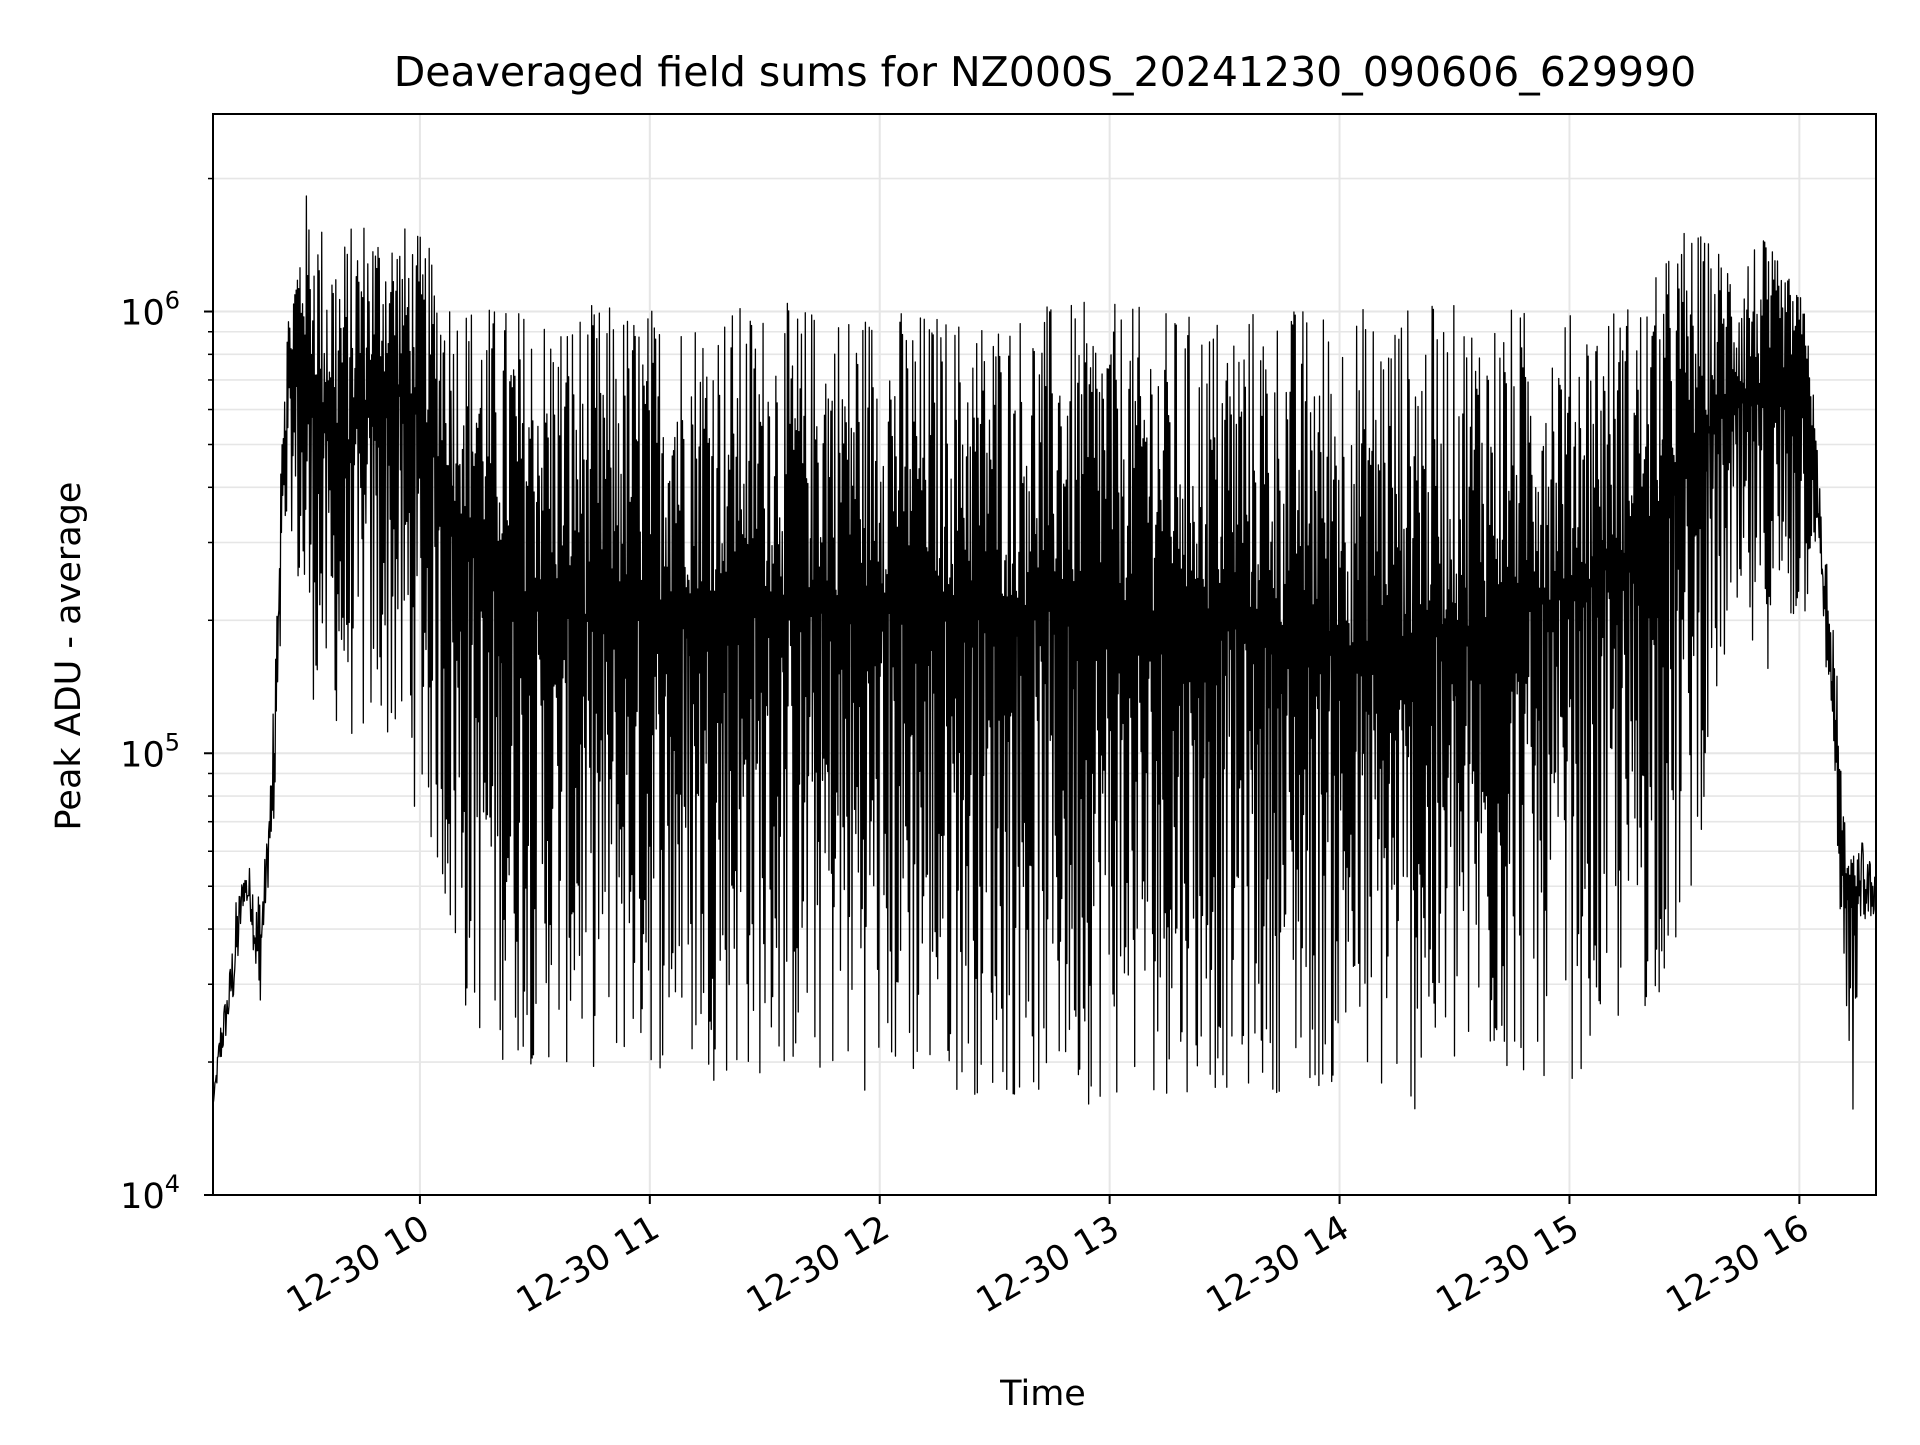  I want to click on y-tick-label: 10⁵, so click(150, 751).